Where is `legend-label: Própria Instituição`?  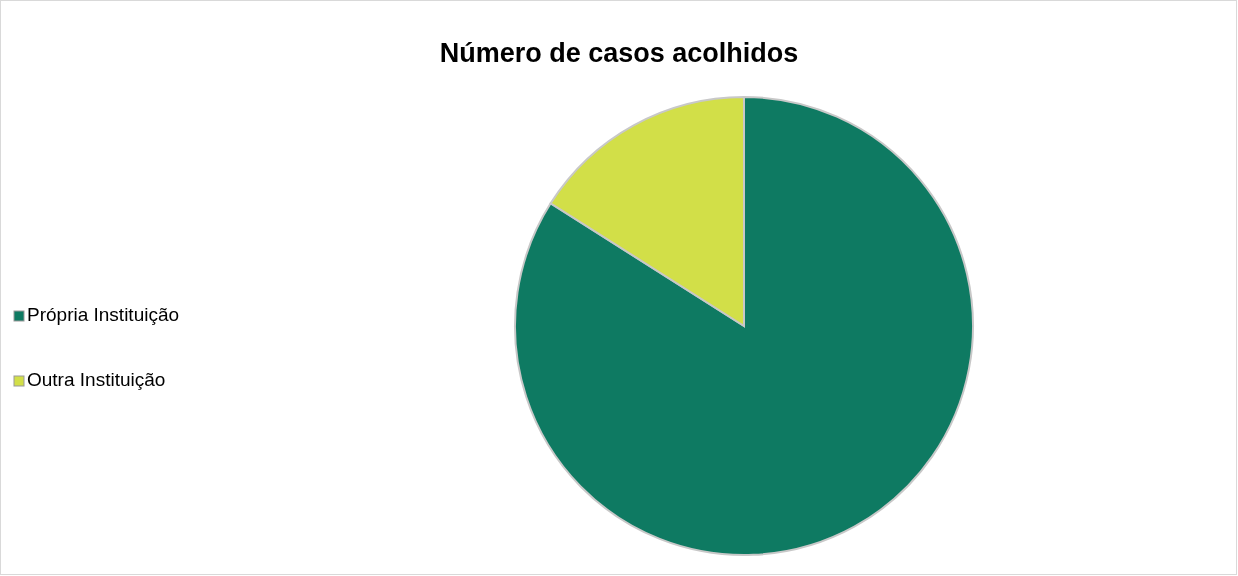
legend-label: Própria Instituição is located at coordinates (103, 314).